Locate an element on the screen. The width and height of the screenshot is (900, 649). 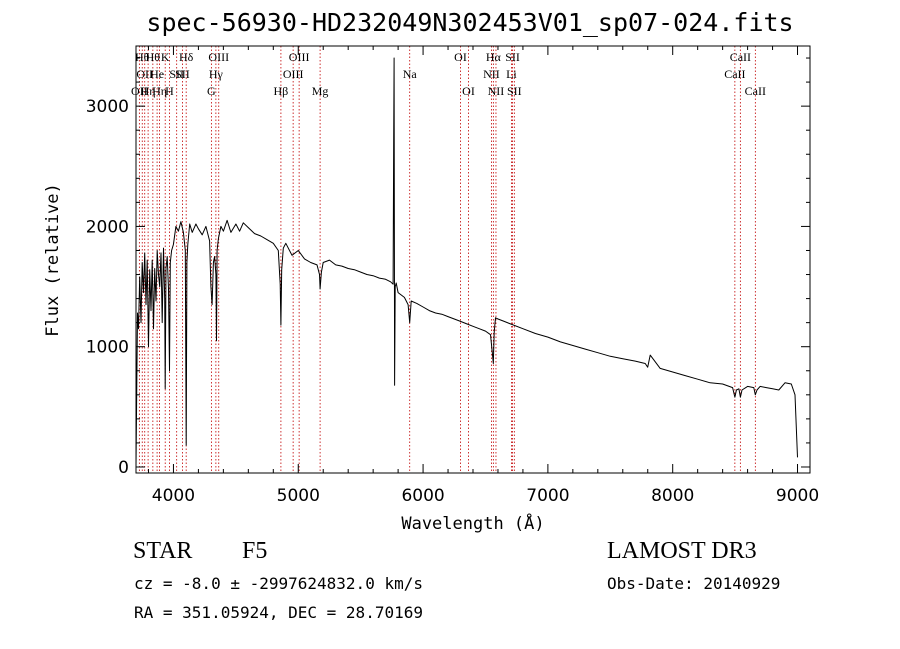
y-tick-label: 3000 is located at coordinates (107, 107).